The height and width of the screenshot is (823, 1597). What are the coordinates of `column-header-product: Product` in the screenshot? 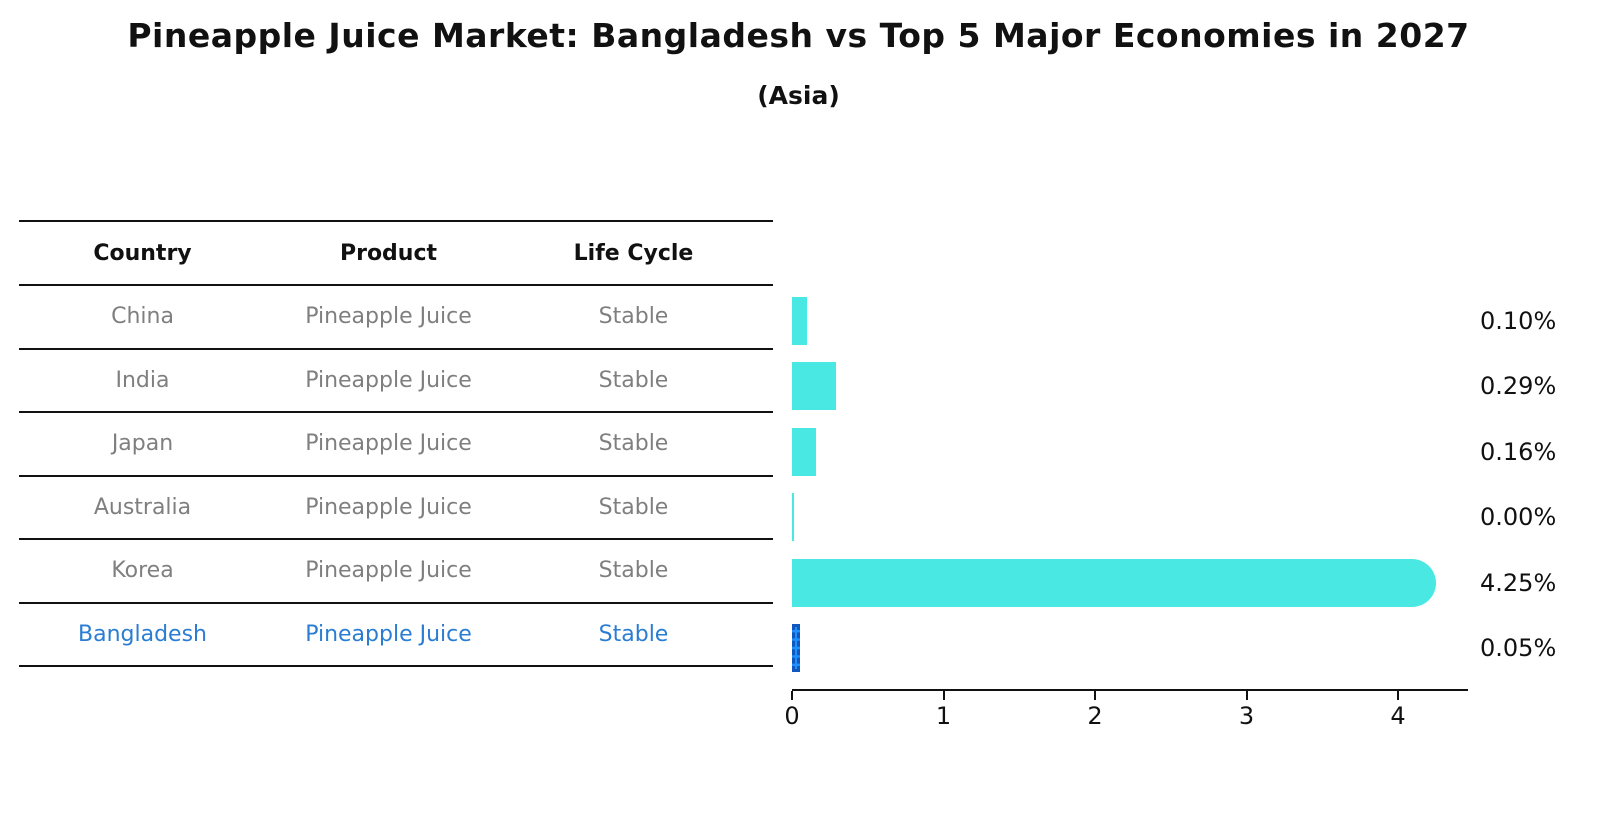 It's located at (388, 253).